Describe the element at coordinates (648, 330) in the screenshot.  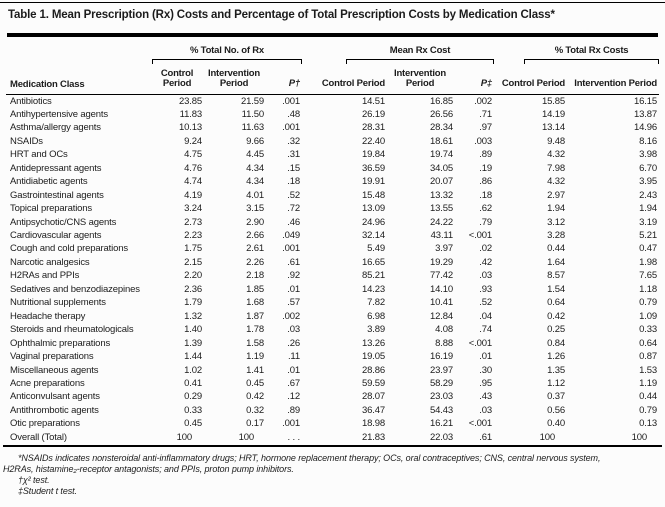
I see `value-cell: 0.33` at that location.